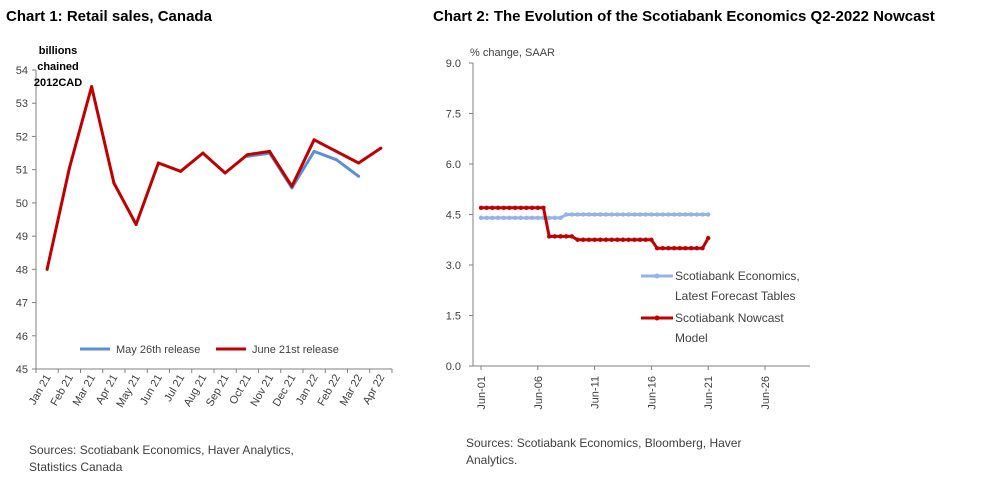 Image resolution: width=988 pixels, height=483 pixels. I want to click on chart-2-legend-label-1: Latest Forecast Tables, so click(735, 296).